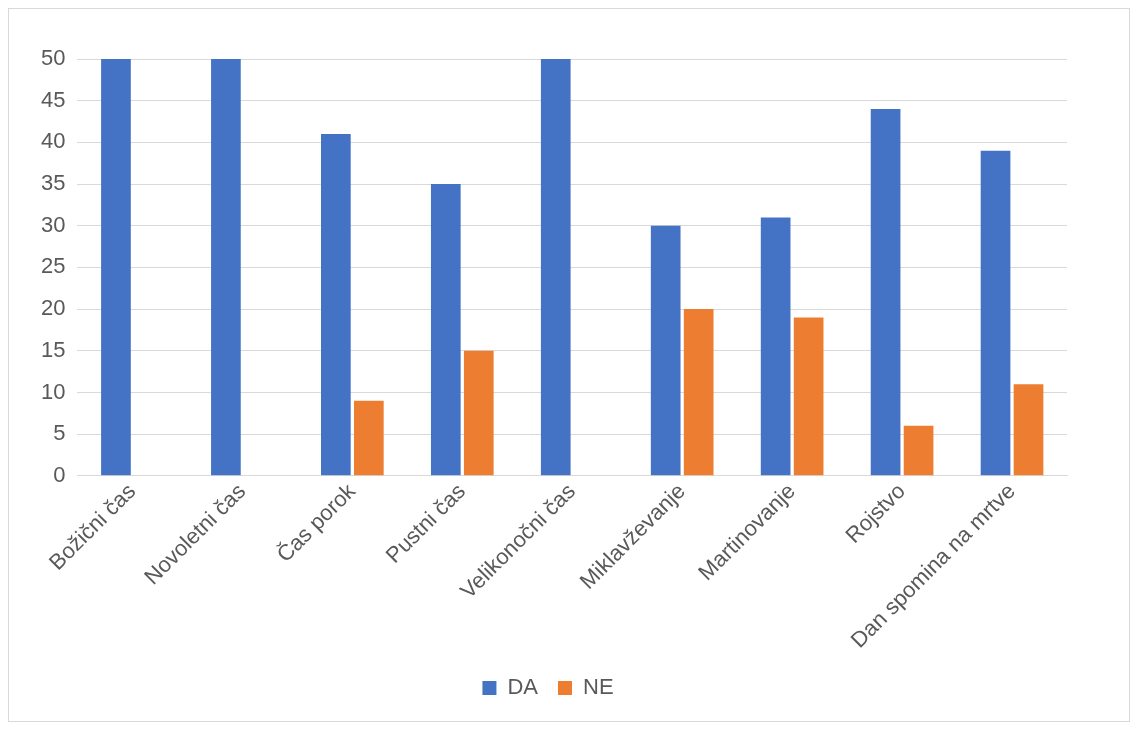 Image resolution: width=1142 pixels, height=731 pixels. Describe the element at coordinates (53, 224) in the screenshot. I see `y-tick-label: 30` at that location.